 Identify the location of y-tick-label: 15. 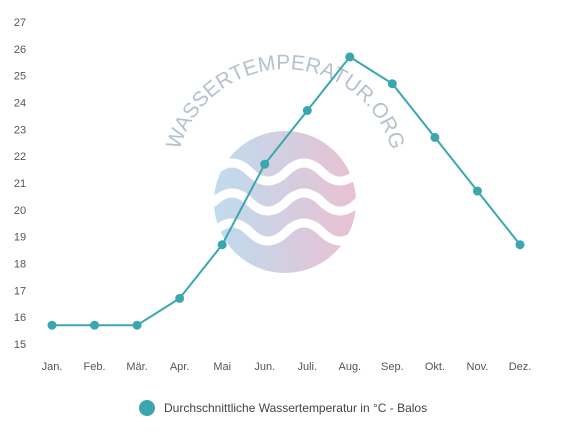
(20, 345).